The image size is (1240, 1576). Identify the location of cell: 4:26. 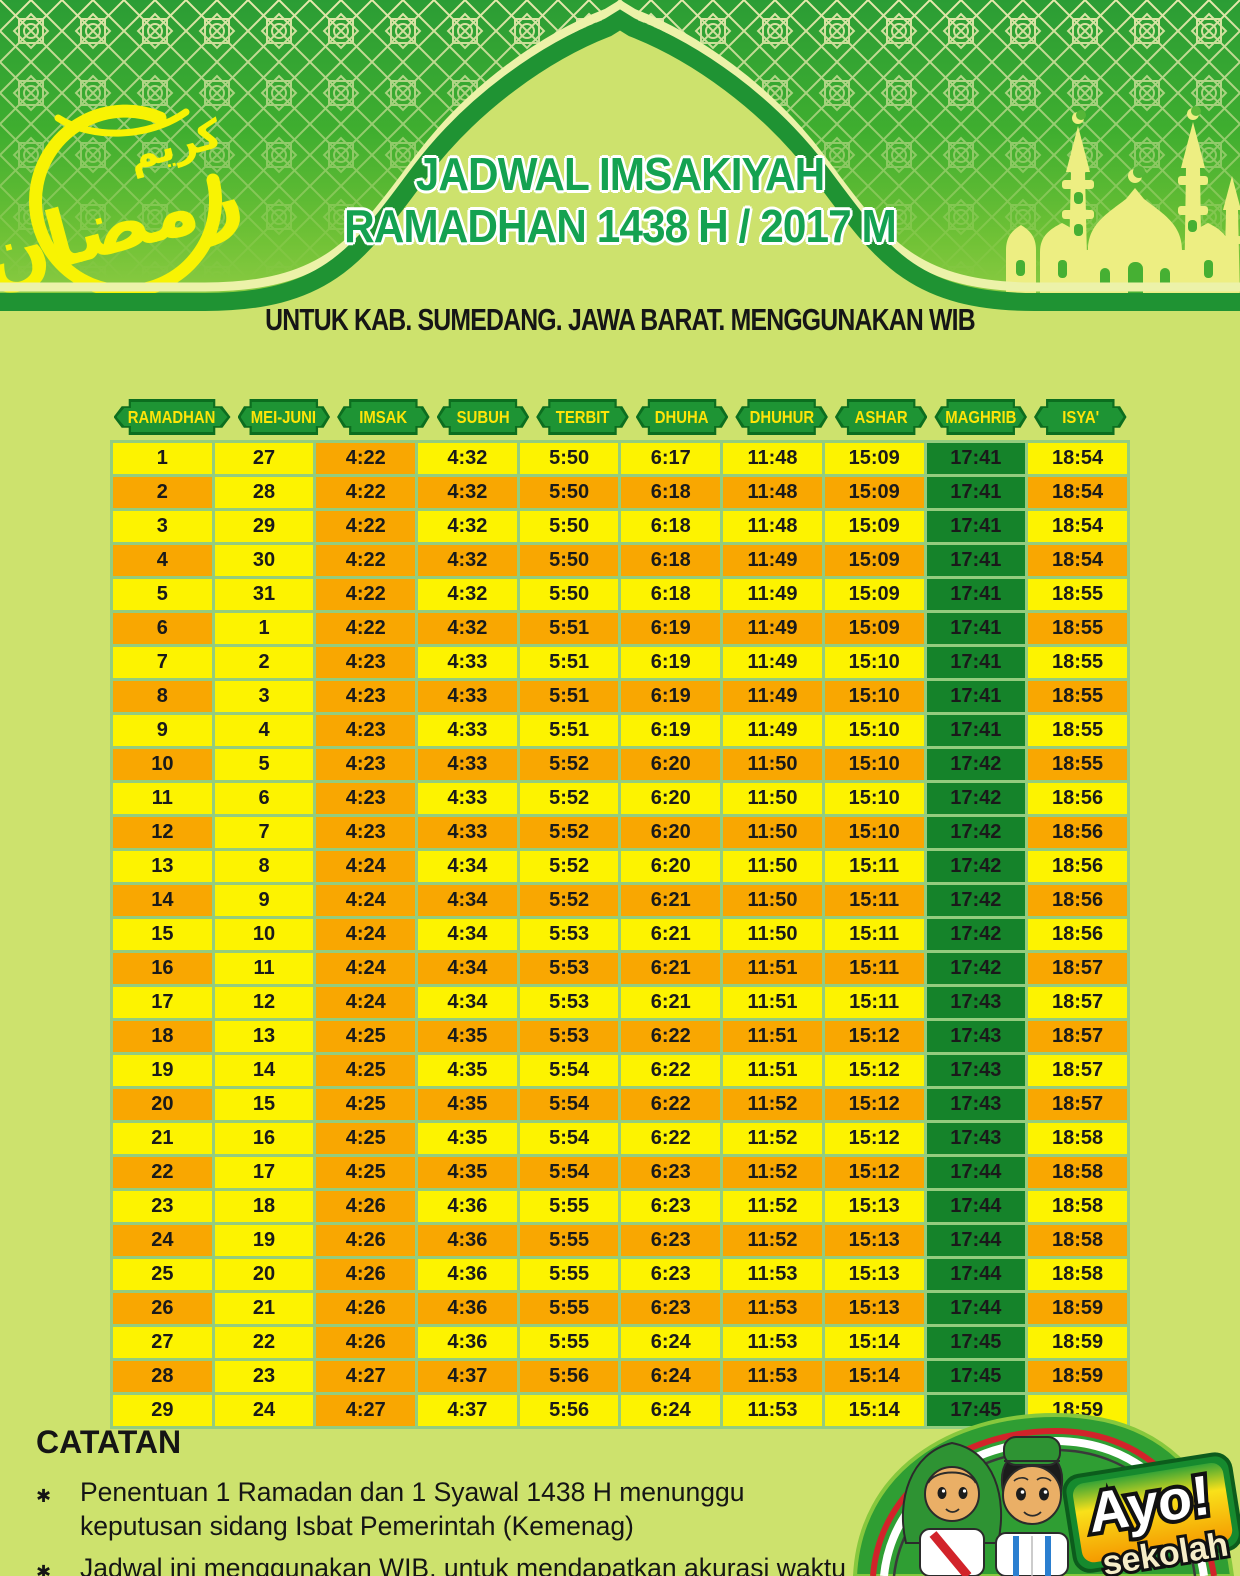
(366, 1308).